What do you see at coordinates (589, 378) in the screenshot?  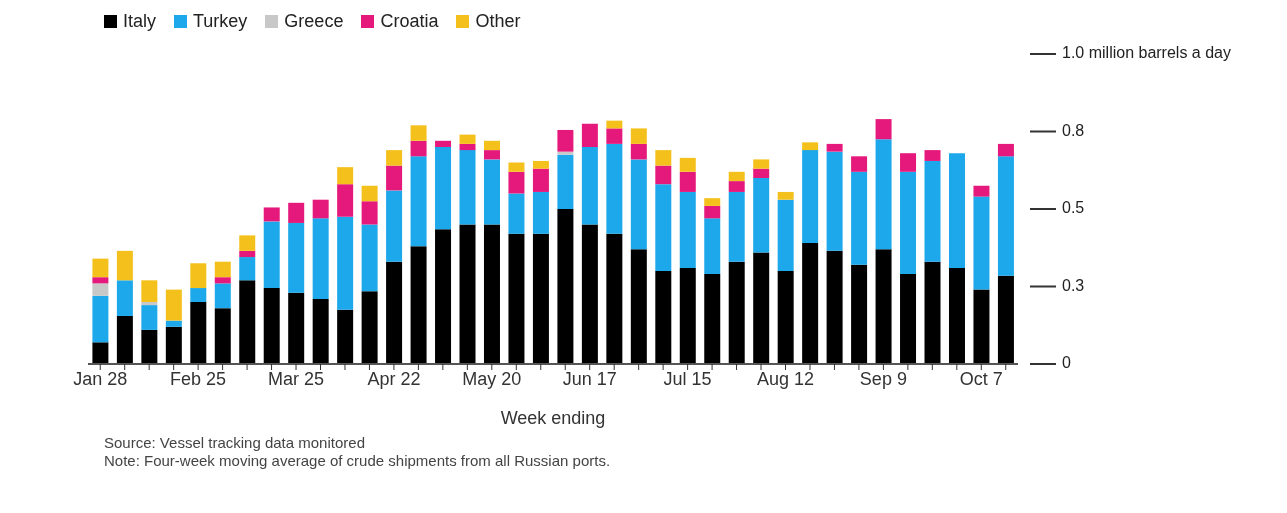 I see `x-tick-label: Jun 17` at bounding box center [589, 378].